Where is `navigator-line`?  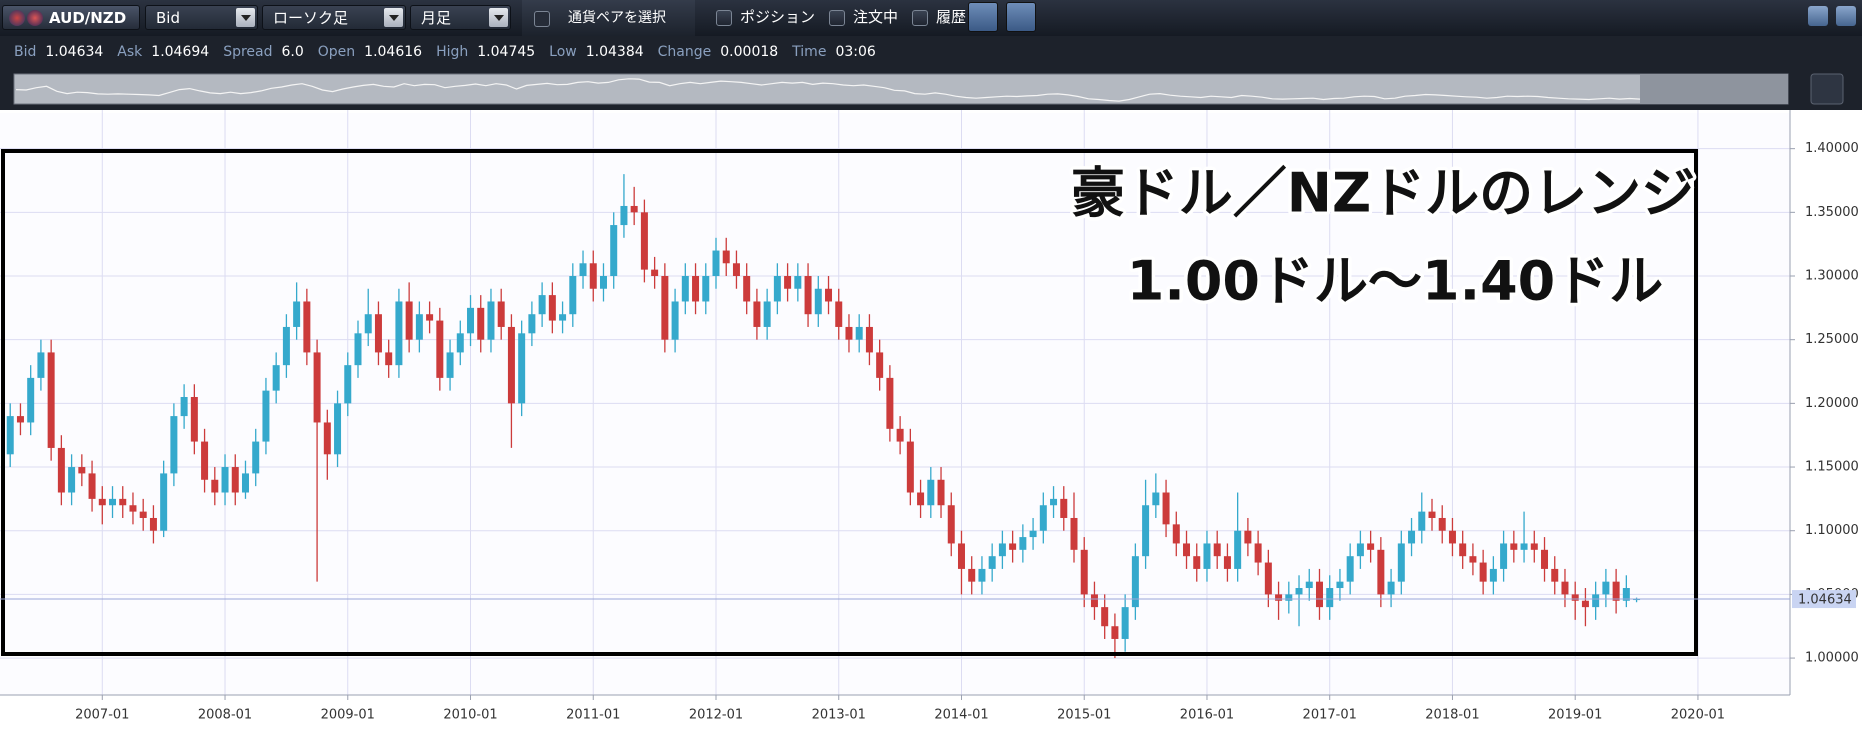
navigator-line is located at coordinates (828, 90).